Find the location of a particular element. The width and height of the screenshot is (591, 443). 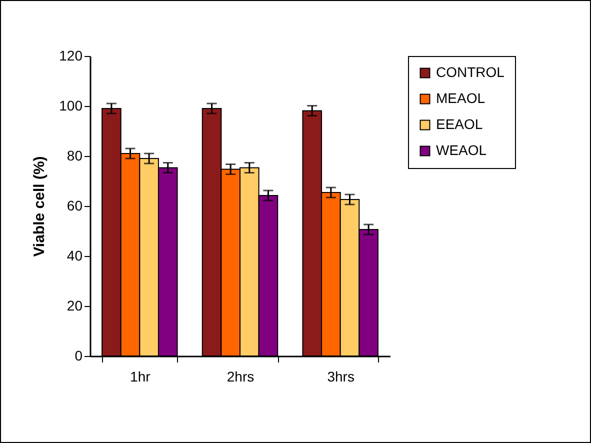

y-axis-title: Viable cell (%) is located at coordinates (39, 206).